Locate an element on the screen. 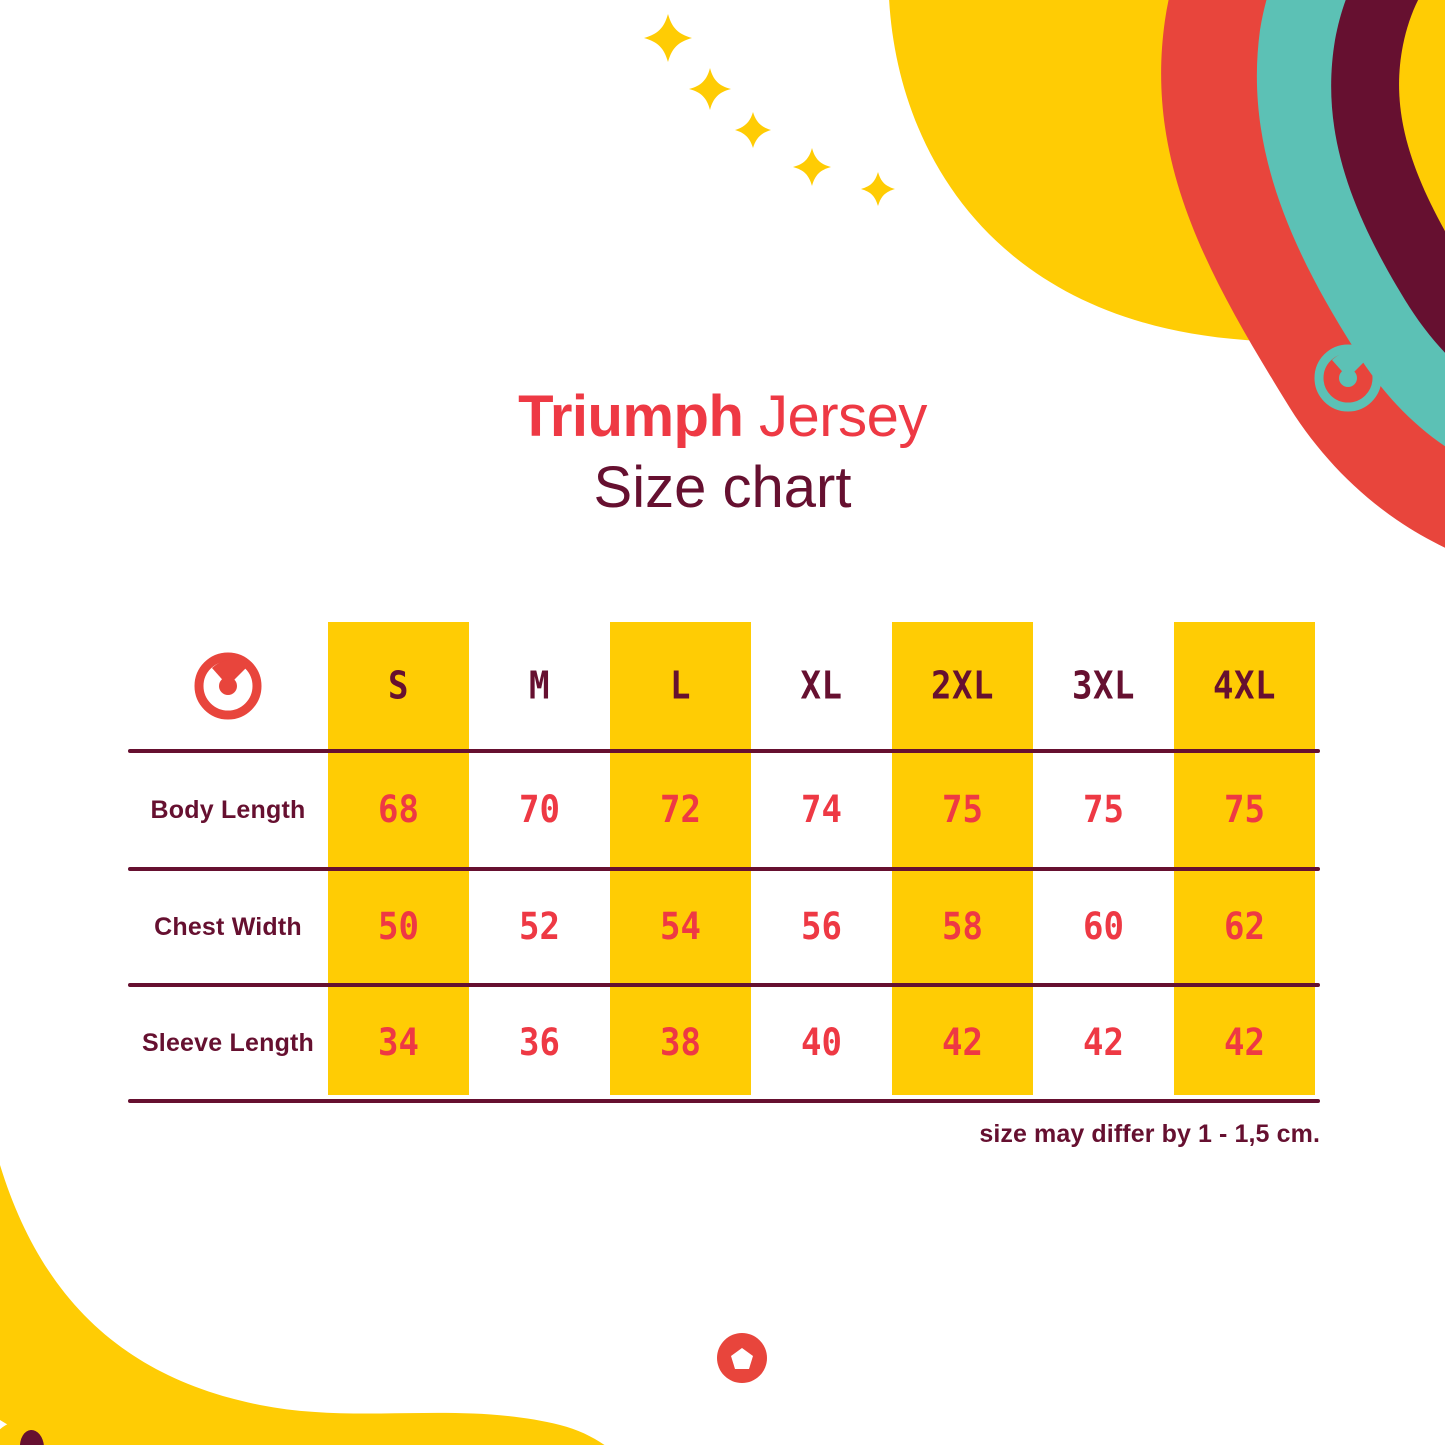 The height and width of the screenshot is (1445, 1445). page-title: Triumph Jersey Size chart is located at coordinates (722, 454).